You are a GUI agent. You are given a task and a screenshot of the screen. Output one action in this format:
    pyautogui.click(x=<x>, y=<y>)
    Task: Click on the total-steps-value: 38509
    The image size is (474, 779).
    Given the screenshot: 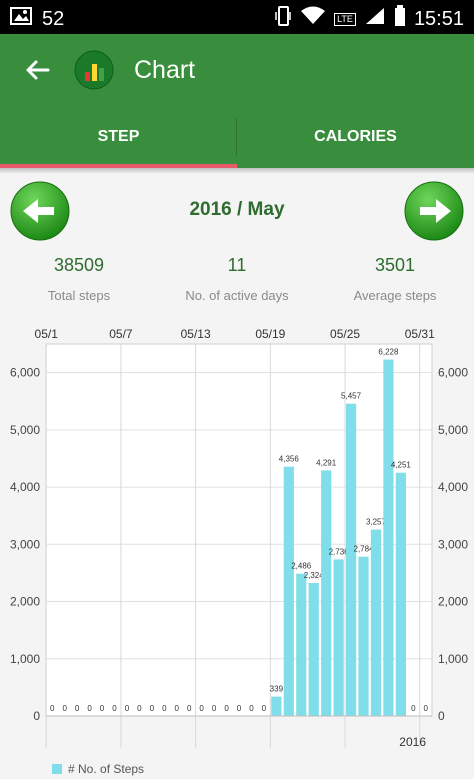 What is the action you would take?
    pyautogui.click(x=79, y=265)
    